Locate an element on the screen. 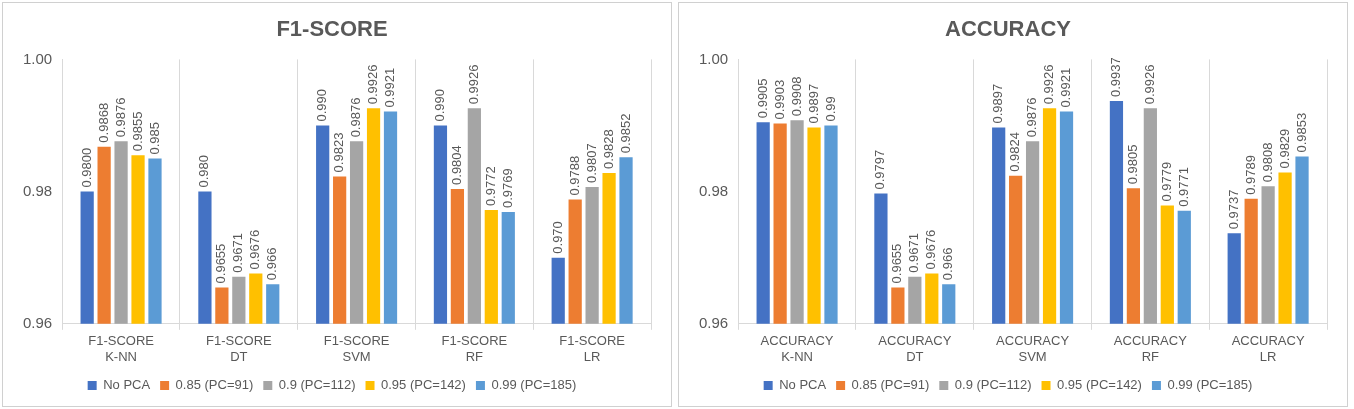  data-label: 0.9855 is located at coordinates (137, 131).